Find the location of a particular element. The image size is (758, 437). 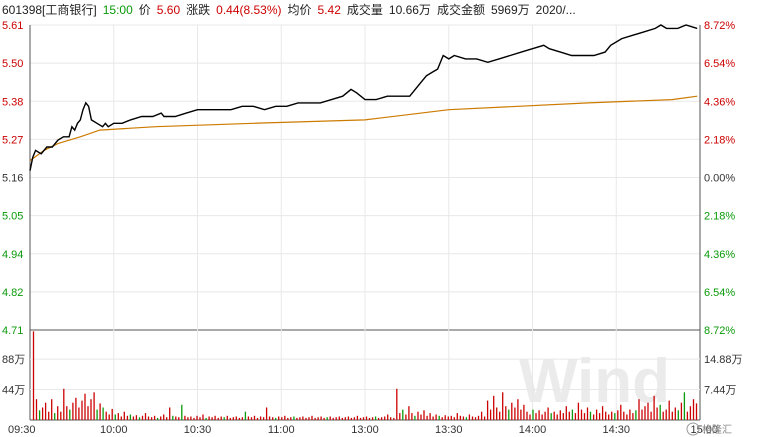

avg-price-value: 5.42 is located at coordinates (329, 10).